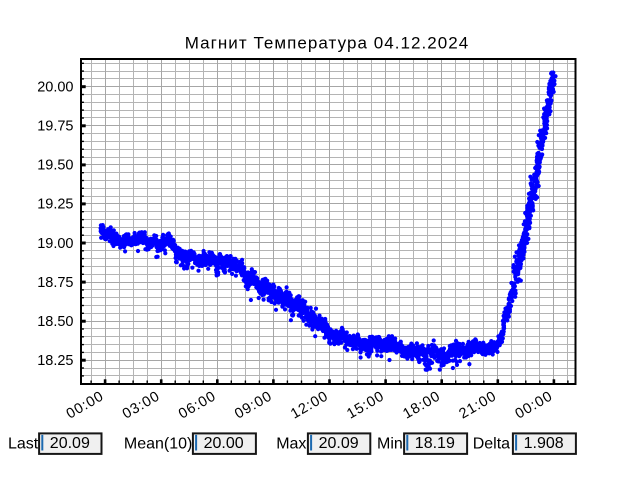 The width and height of the screenshot is (640, 480). Describe the element at coordinates (390, 443) in the screenshot. I see `svg-text: Min` at that location.